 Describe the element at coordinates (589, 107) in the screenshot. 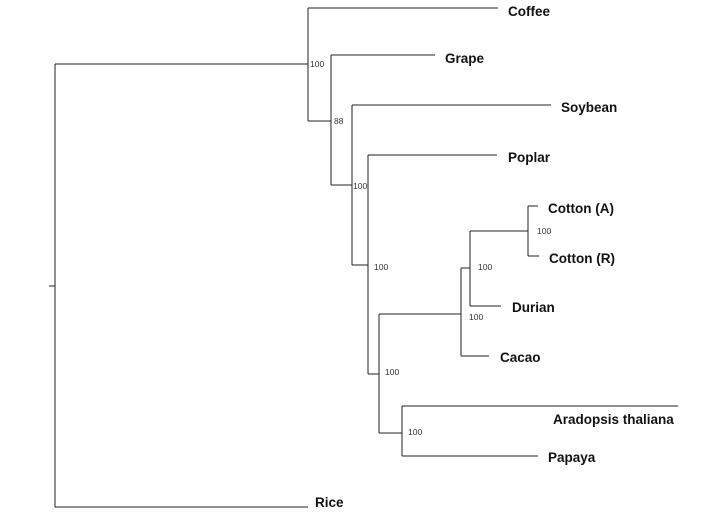

I see `taxon-label-soybean: Soybean` at that location.